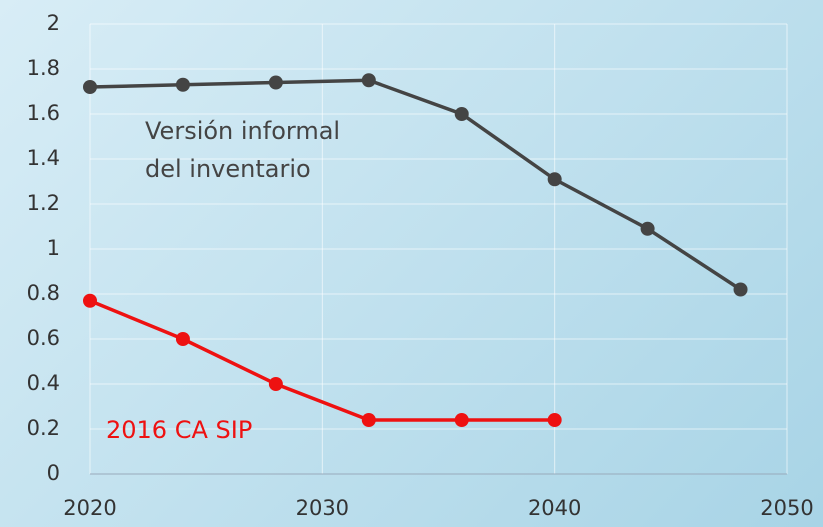  Describe the element at coordinates (43, 428) in the screenshot. I see `y-tick-label: 0.2` at that location.